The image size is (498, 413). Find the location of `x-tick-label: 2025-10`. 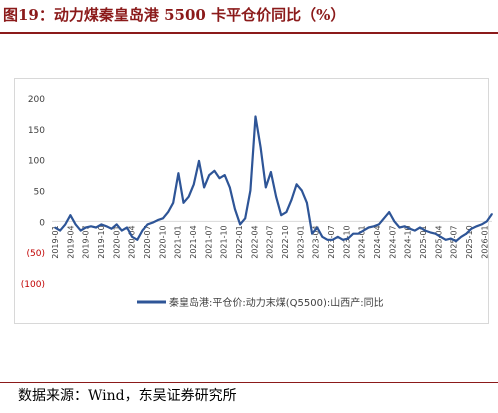

x-tick-label: 2025-10 is located at coordinates (469, 241).